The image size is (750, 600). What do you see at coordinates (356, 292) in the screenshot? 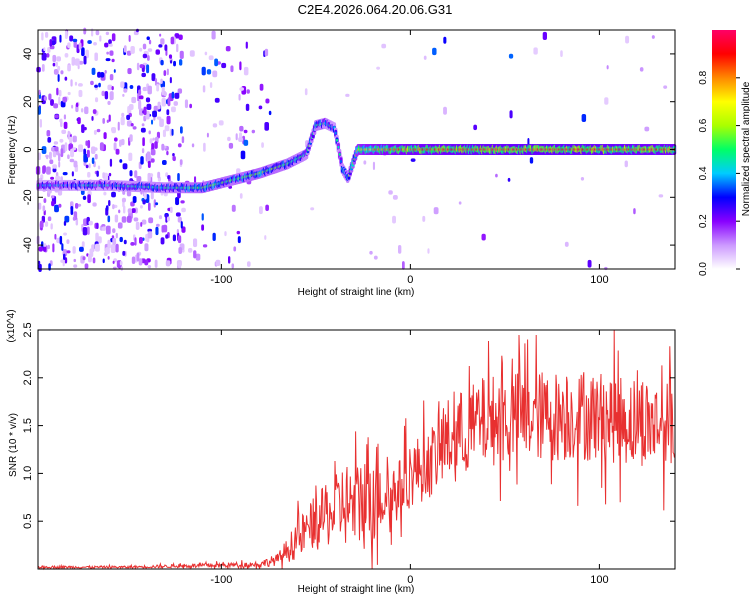
I see `spectrogram-xlabel: Height of straight line (km)` at bounding box center [356, 292].